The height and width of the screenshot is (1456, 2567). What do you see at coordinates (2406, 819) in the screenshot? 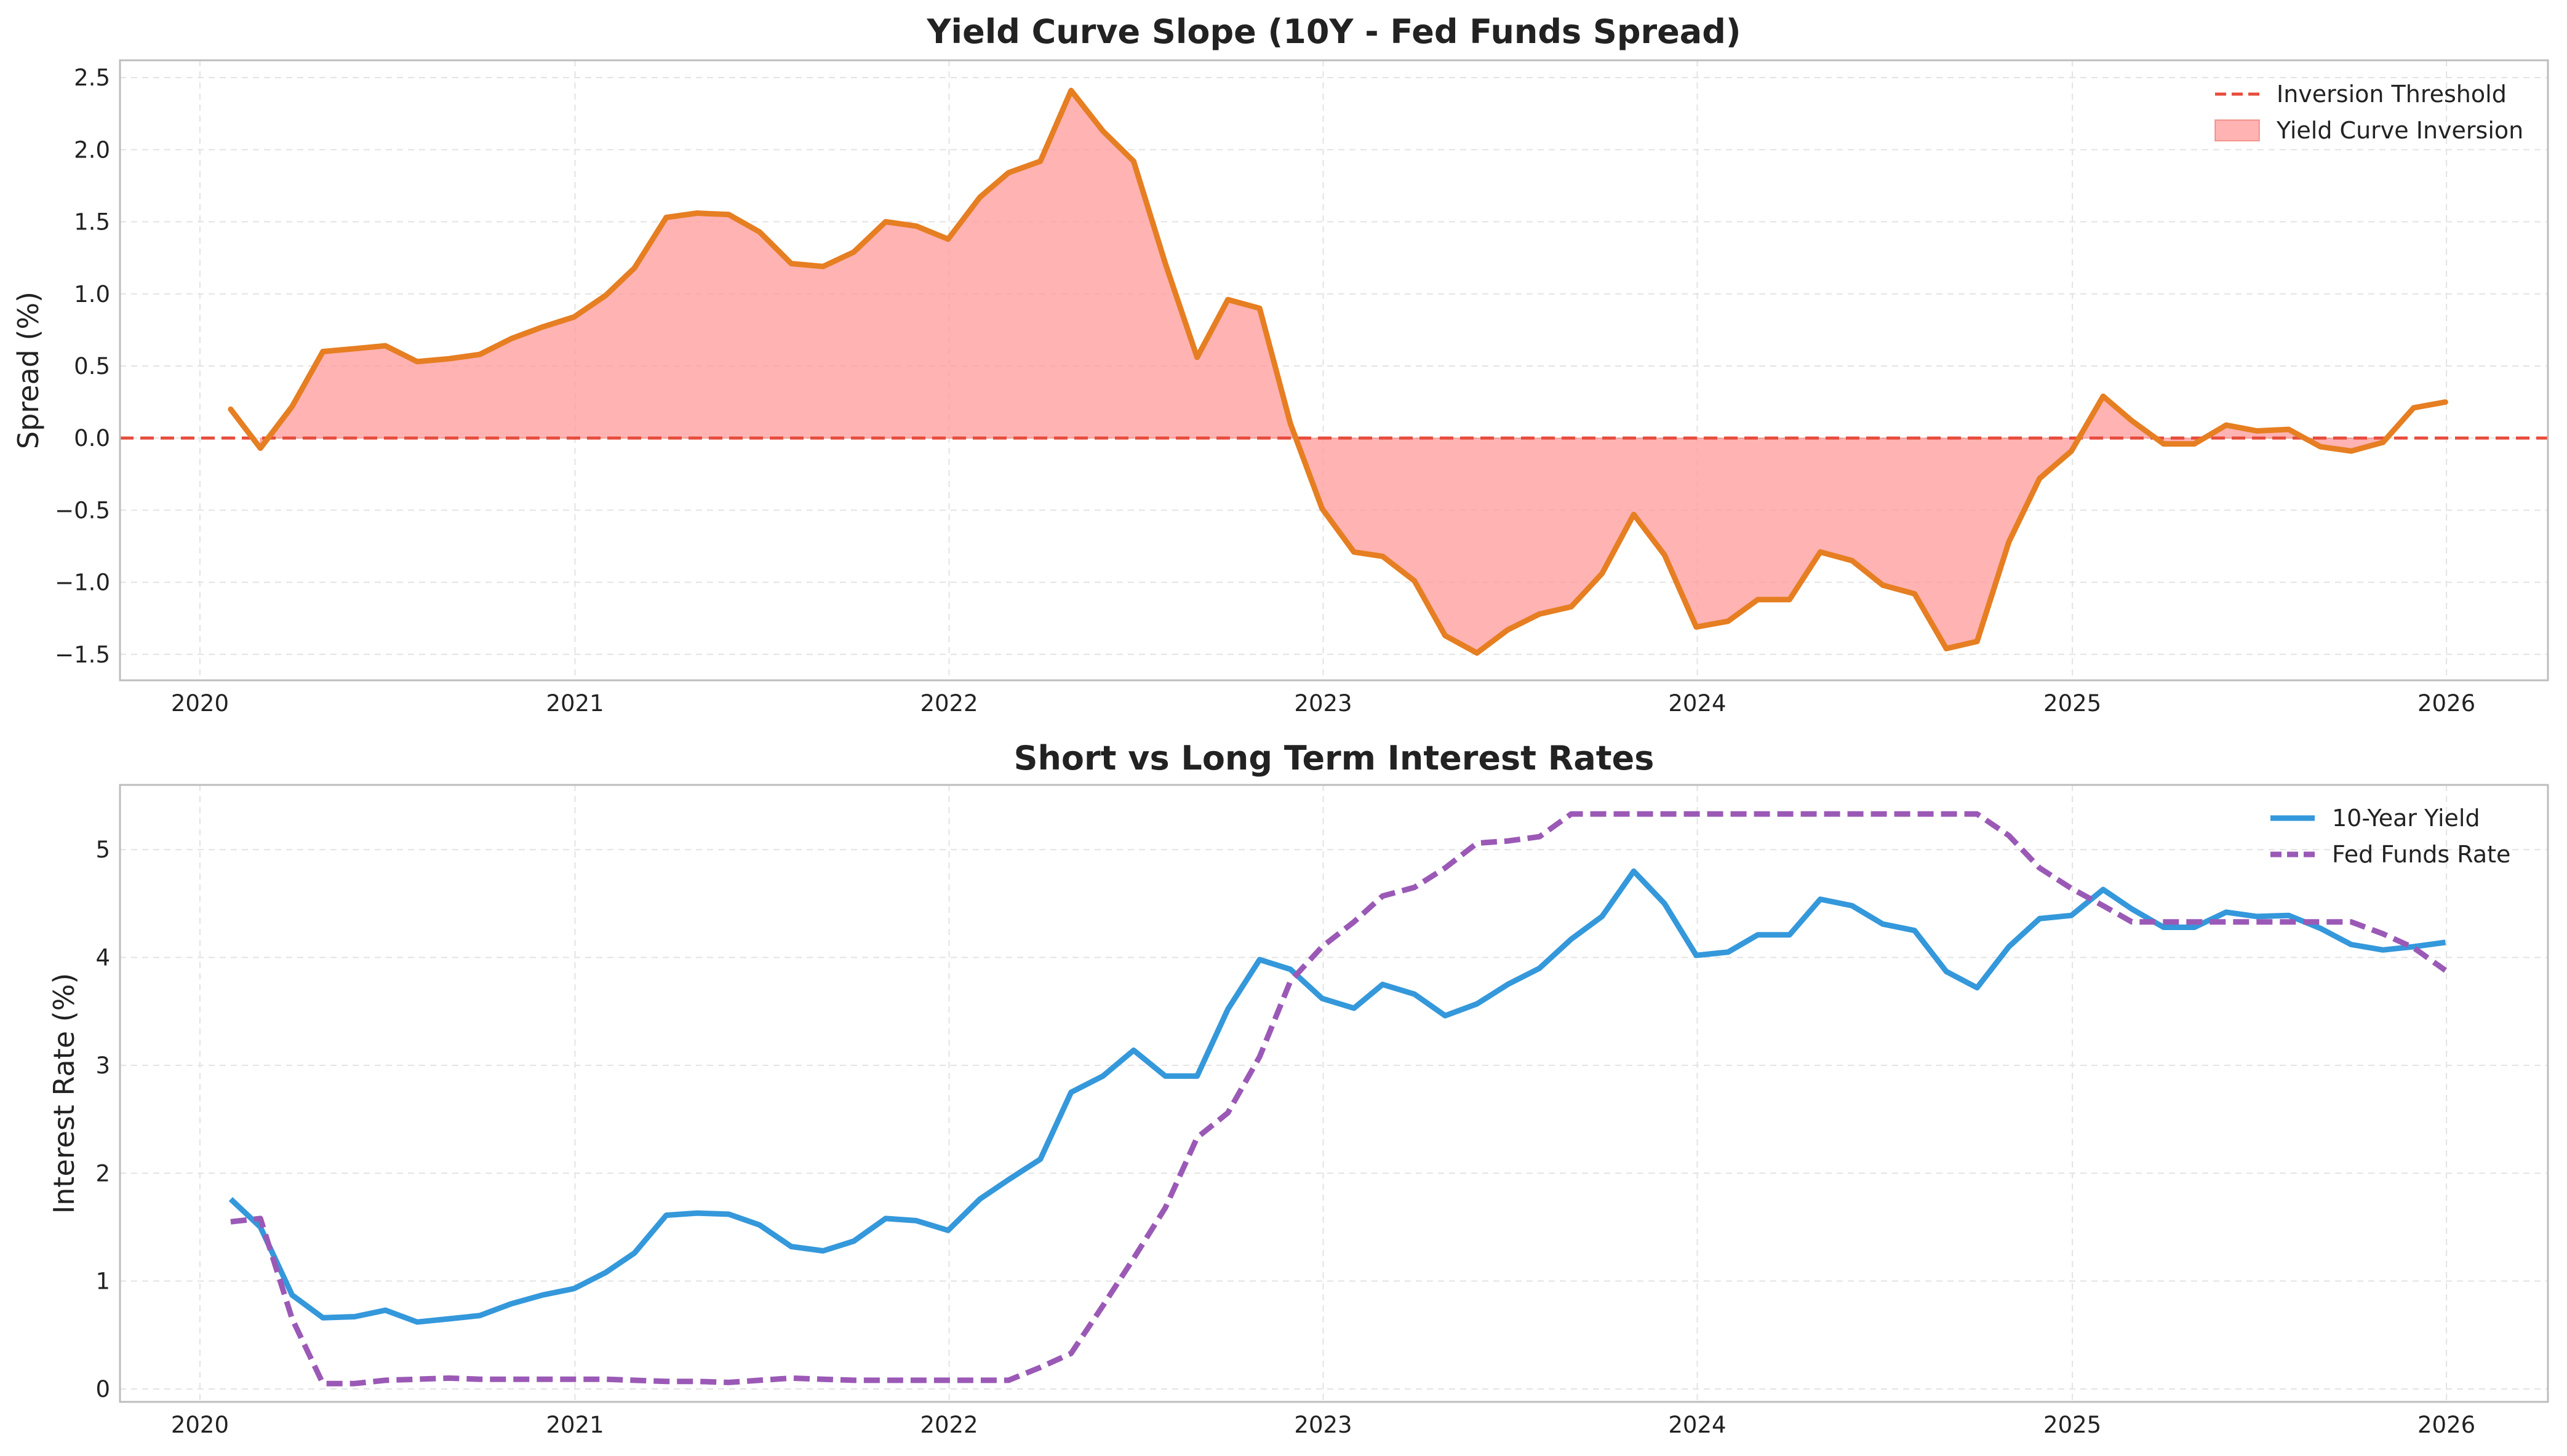
I see `legend-label-10-year-yield: 10-Year Yield` at bounding box center [2406, 819].